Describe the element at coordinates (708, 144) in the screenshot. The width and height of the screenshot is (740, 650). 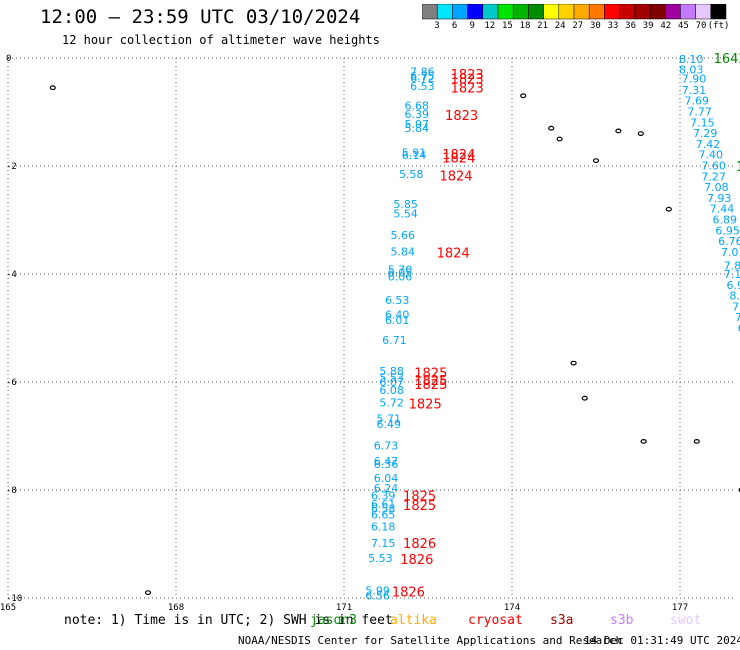
I see `wave-height-label: 7.42` at that location.